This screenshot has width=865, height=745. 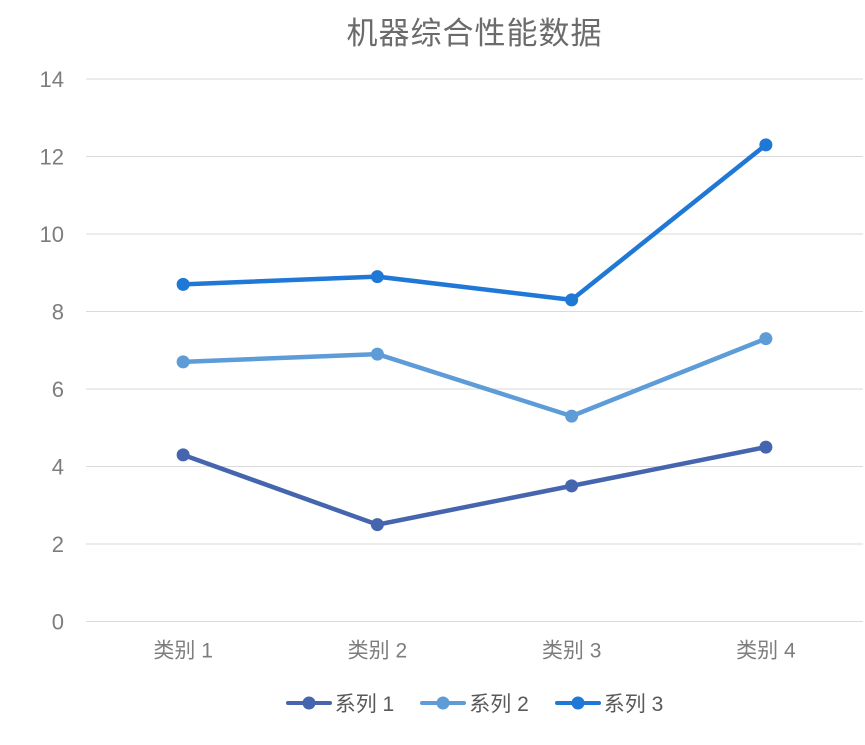 I want to click on legend-label-series-3: 系列 3, so click(x=633, y=704).